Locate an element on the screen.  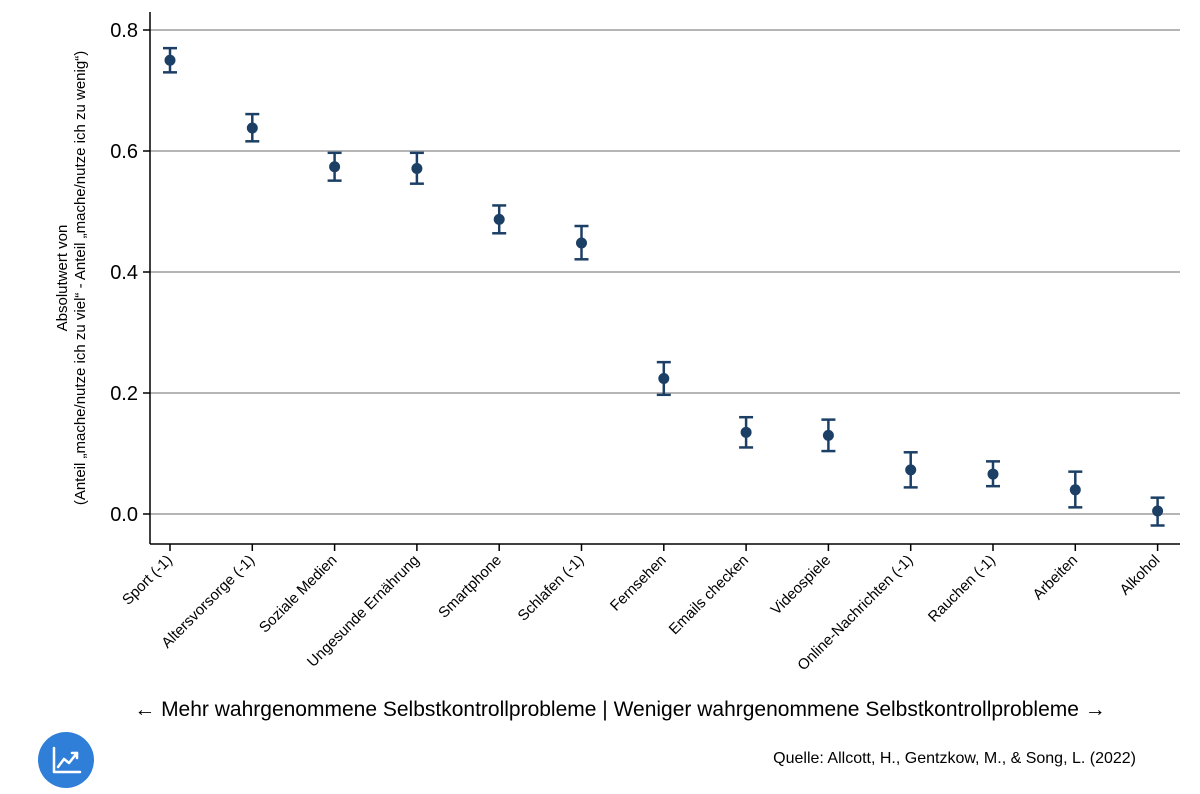
x-tick-label: Fernsehen is located at coordinates (638, 583).